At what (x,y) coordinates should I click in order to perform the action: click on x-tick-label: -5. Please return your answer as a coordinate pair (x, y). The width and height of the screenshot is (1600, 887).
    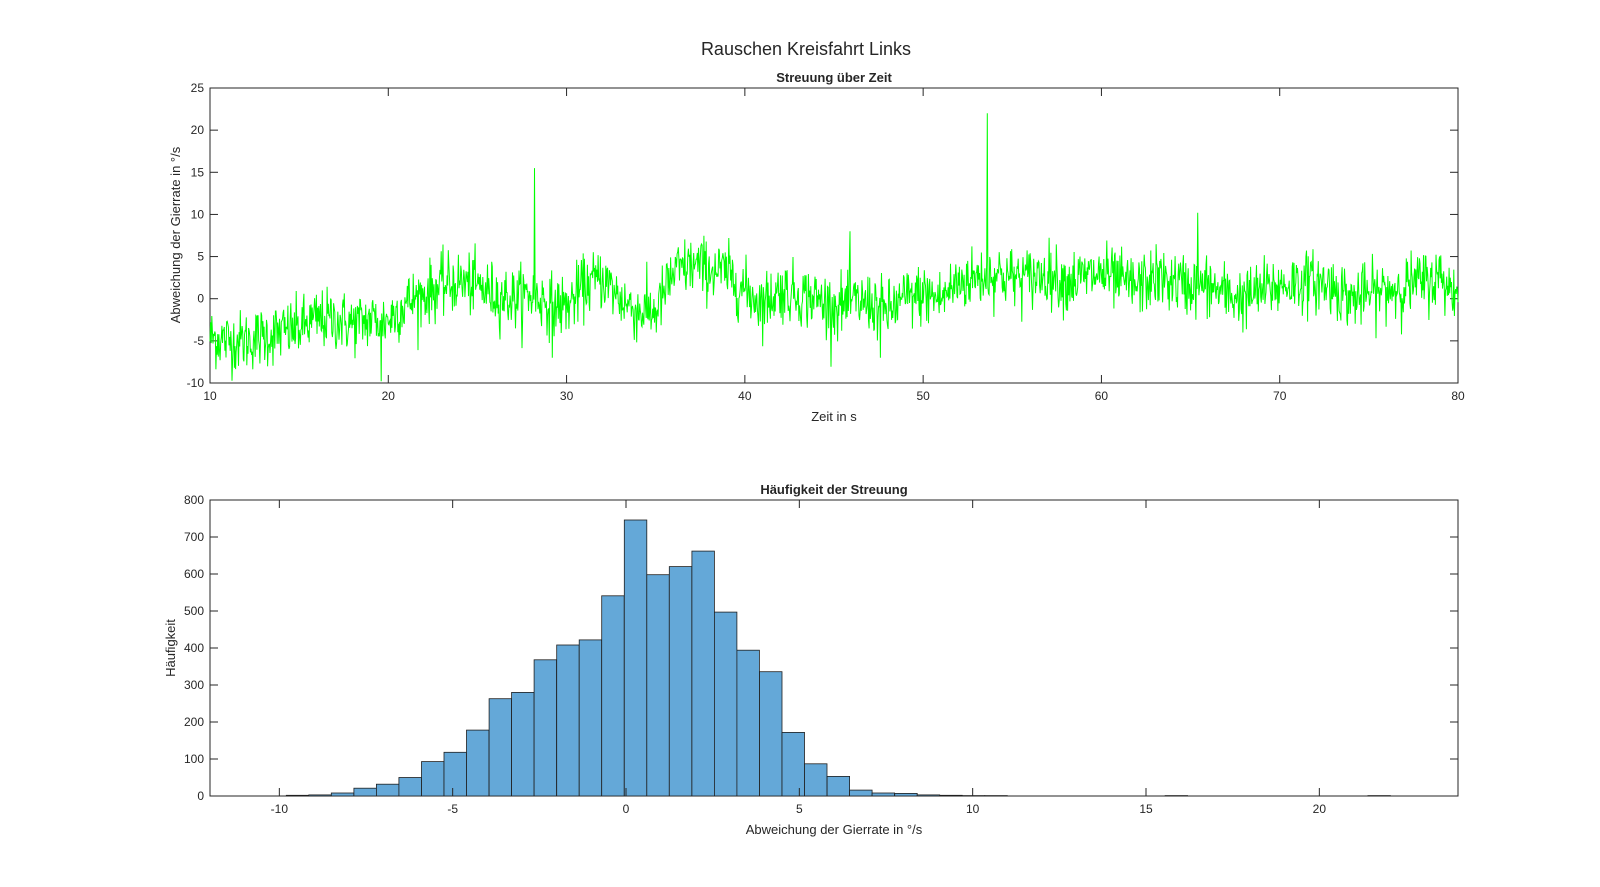
    Looking at the image, I should click on (452, 809).